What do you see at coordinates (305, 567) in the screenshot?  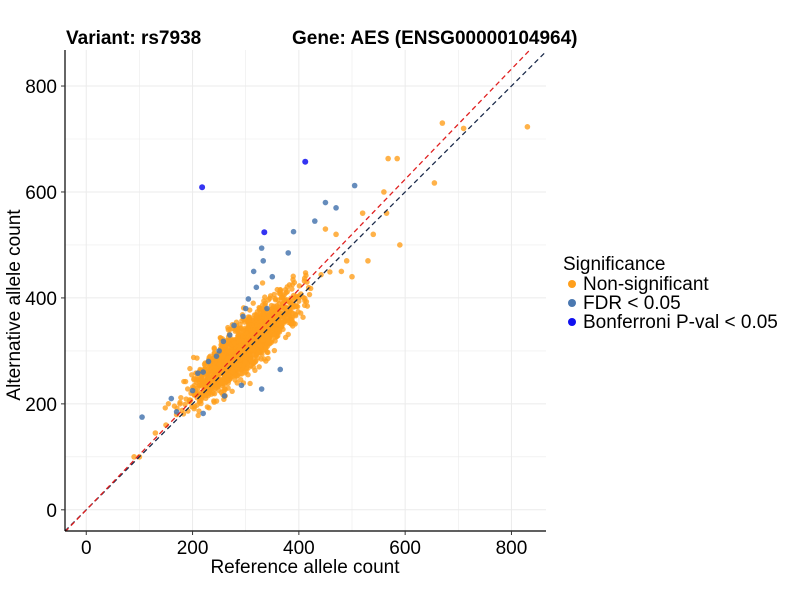 I see `x-axis-label: Reference allele count` at bounding box center [305, 567].